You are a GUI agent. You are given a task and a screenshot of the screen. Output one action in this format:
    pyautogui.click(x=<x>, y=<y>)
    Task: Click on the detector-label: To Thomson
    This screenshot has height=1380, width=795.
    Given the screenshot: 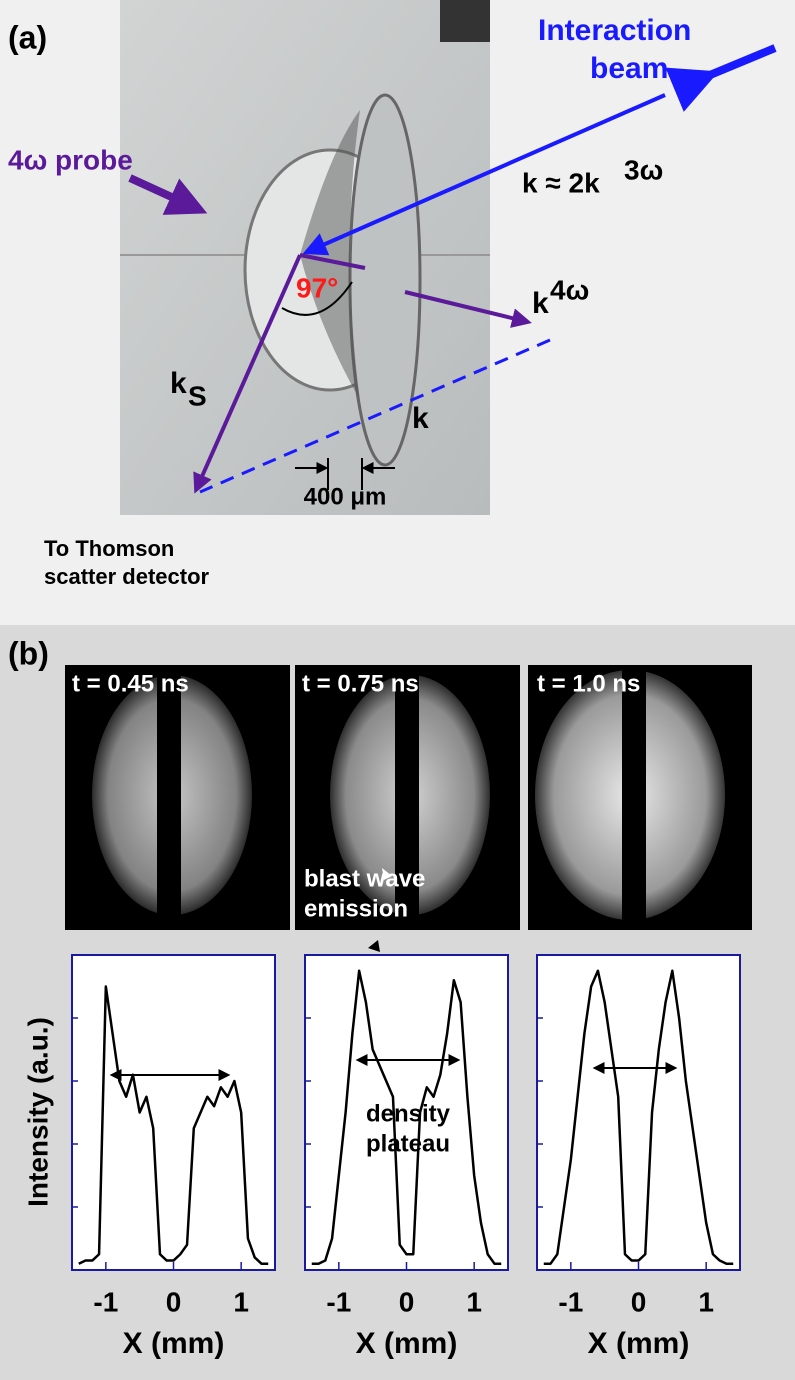 What is the action you would take?
    pyautogui.click(x=109, y=548)
    